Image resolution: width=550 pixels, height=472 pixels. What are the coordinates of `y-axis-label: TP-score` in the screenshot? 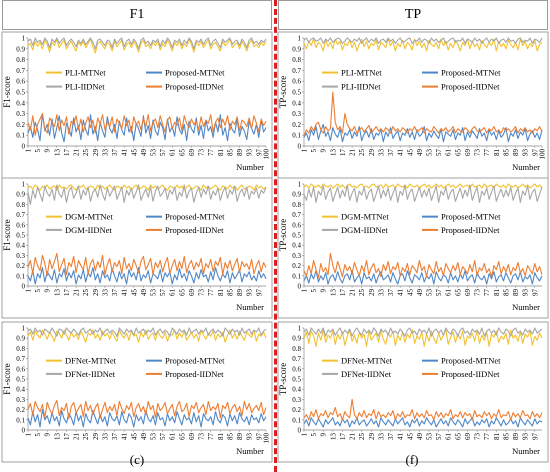 It's located at (283, 235).